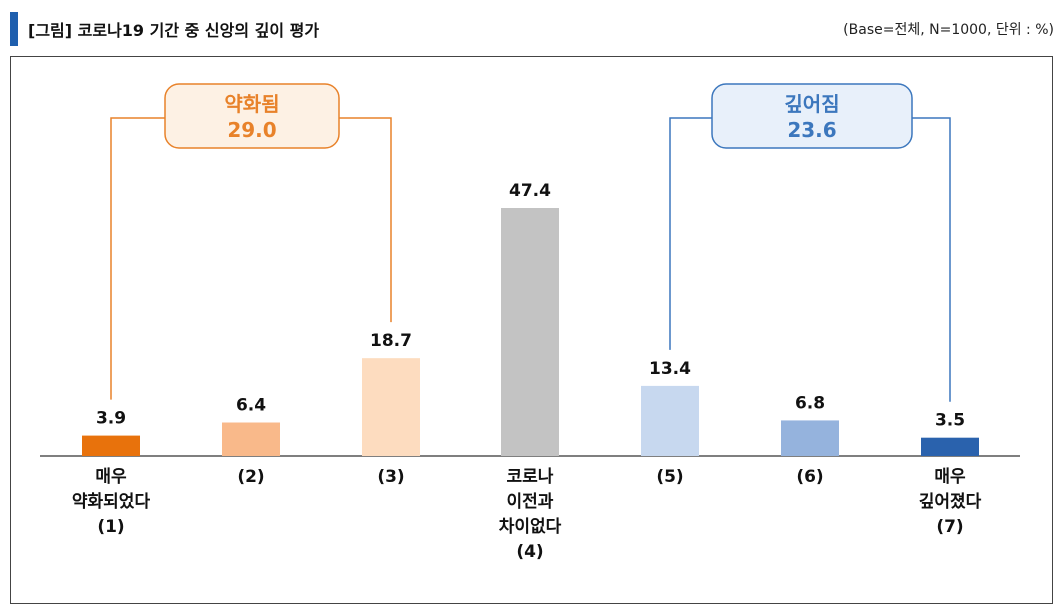 This screenshot has height=614, width=1060. Describe the element at coordinates (950, 502) in the screenshot. I see `category-label-7: 깊어졌다` at that location.